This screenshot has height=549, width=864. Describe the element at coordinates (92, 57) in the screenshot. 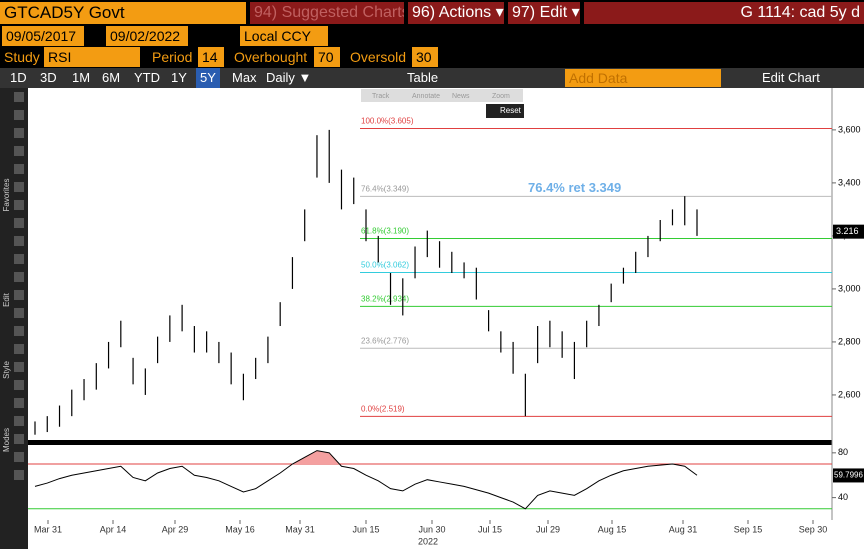

I see `study: RSI` at that location.